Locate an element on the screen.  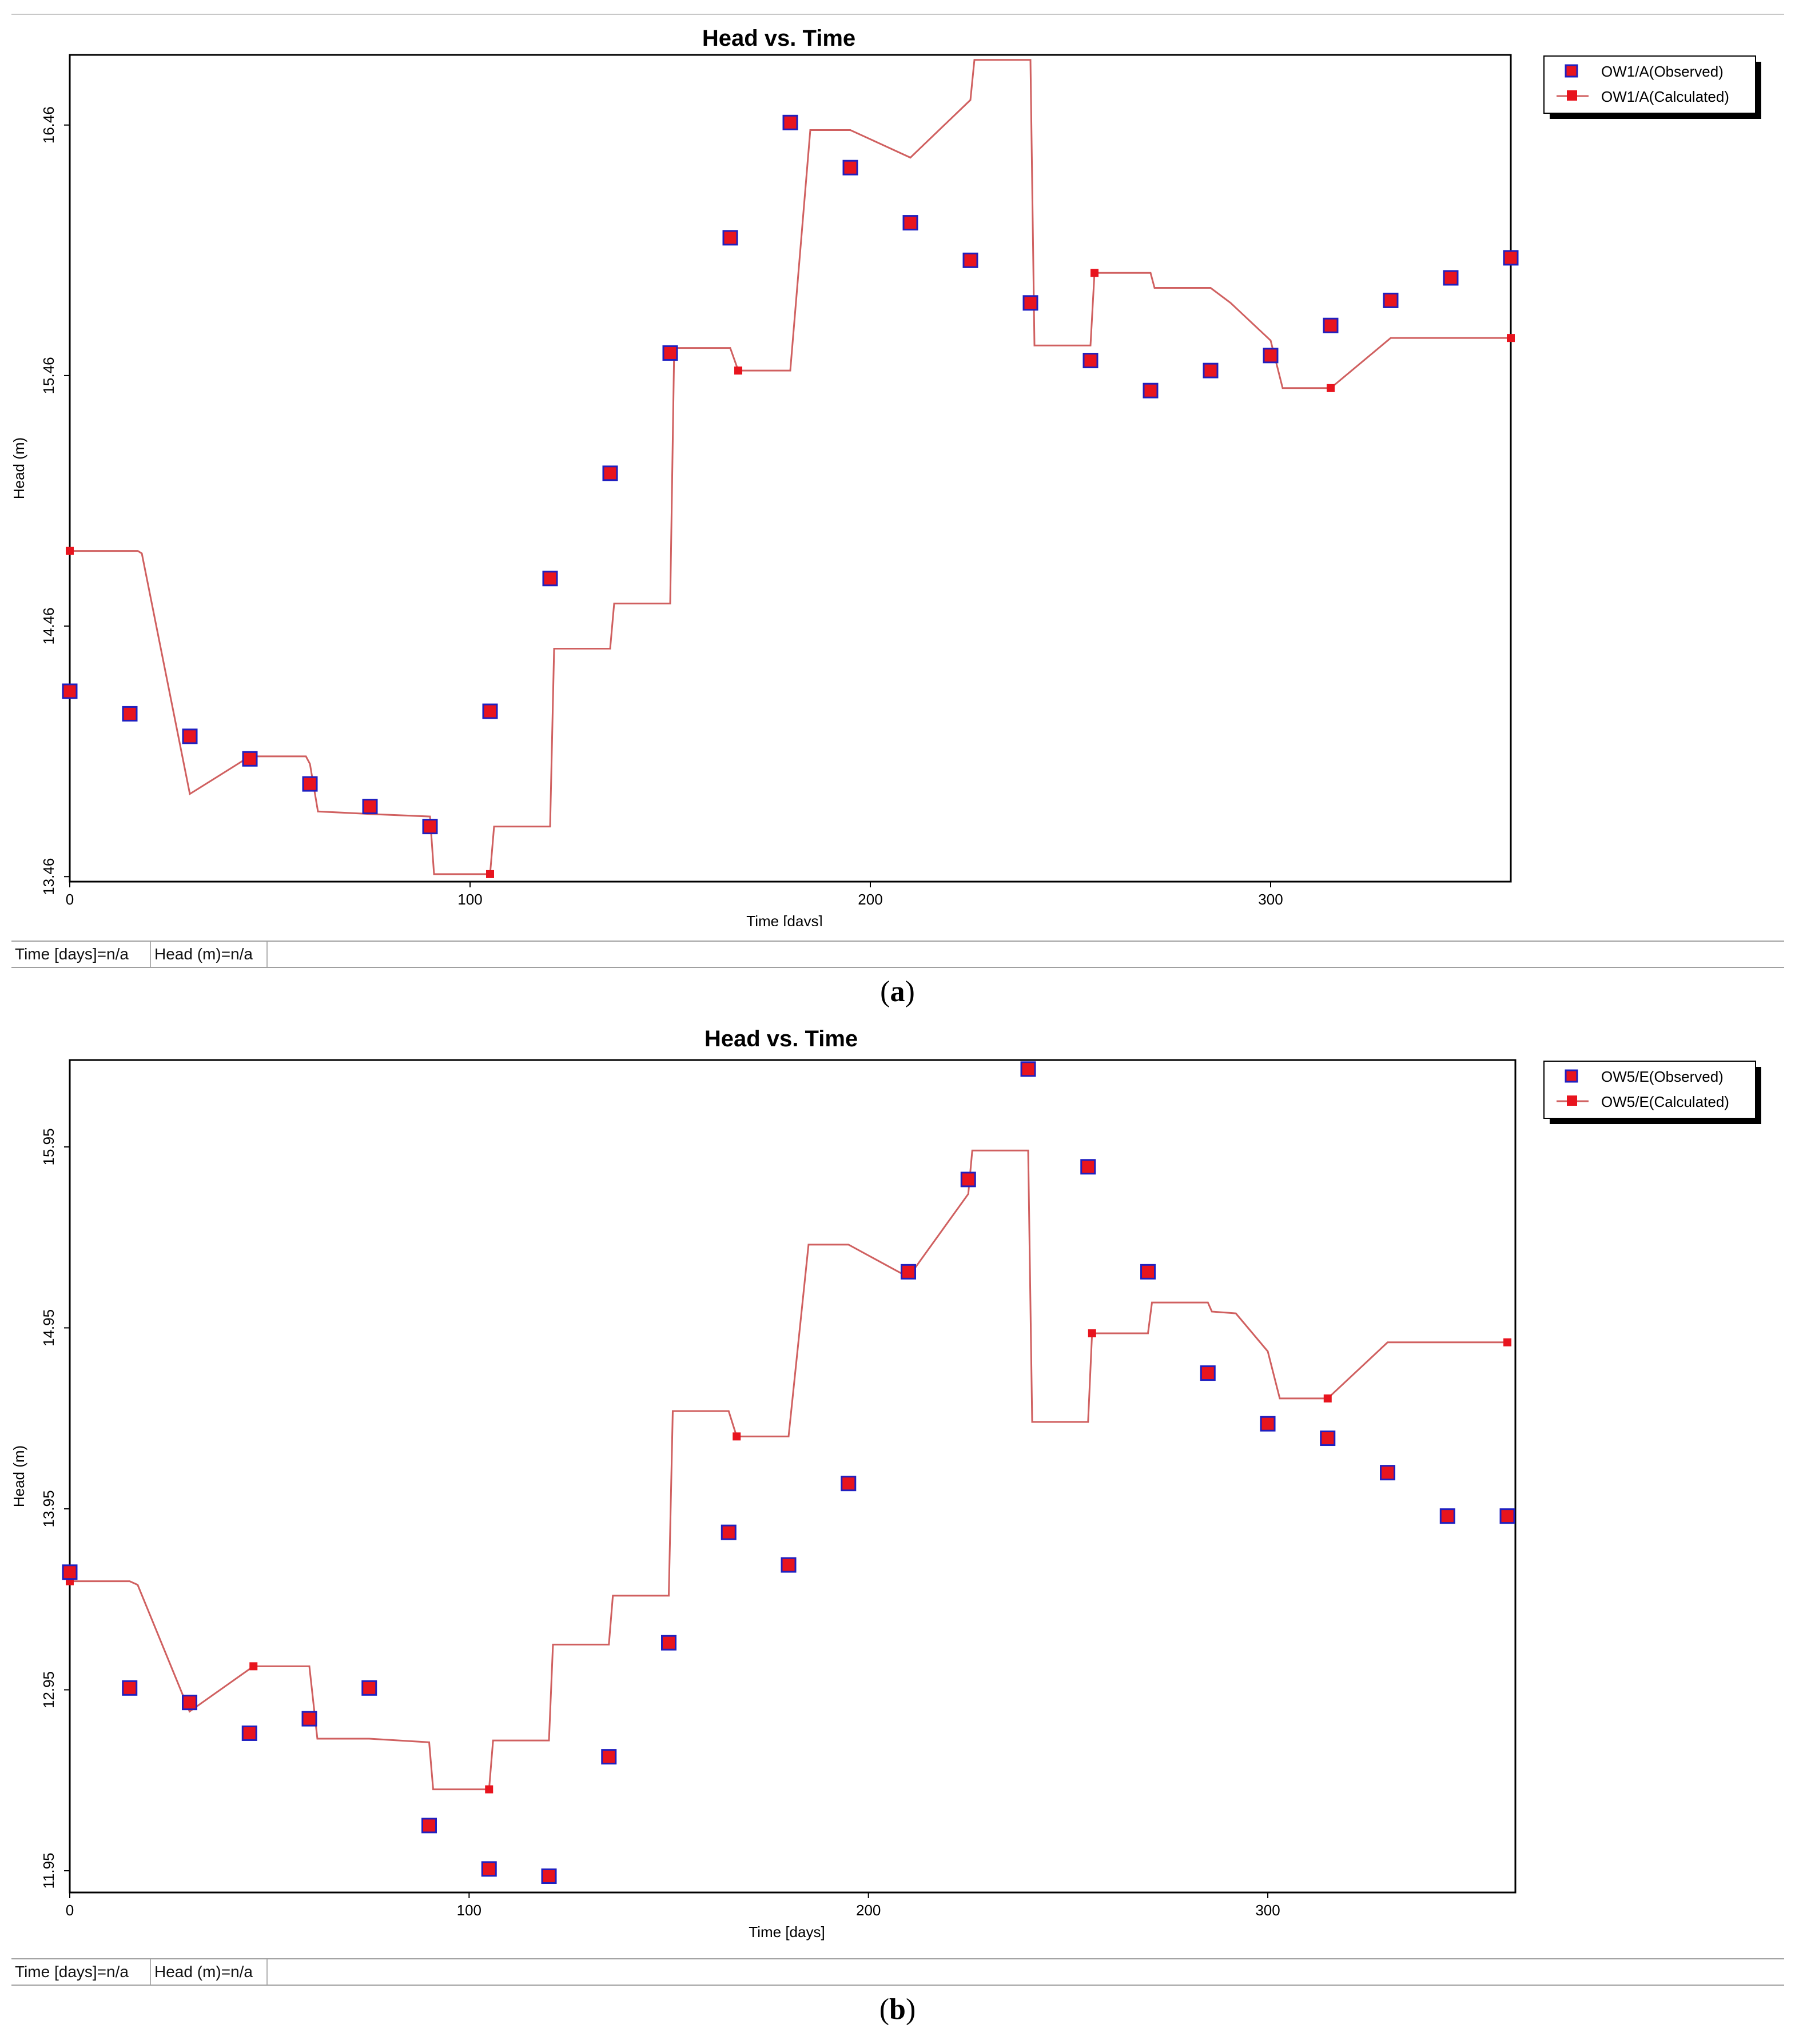
caption-a-label: a is located at coordinates (898, 991).